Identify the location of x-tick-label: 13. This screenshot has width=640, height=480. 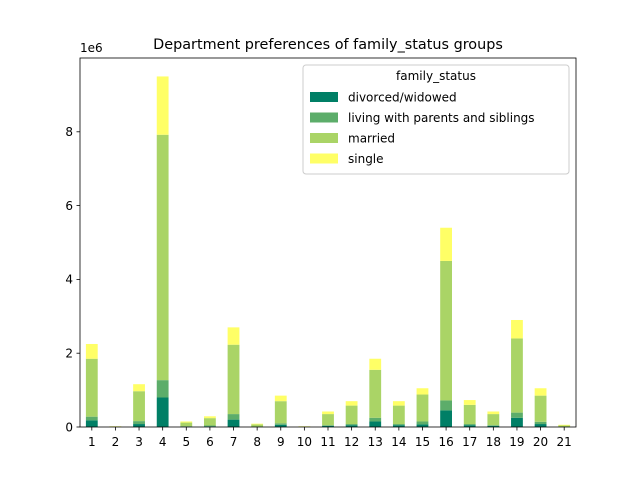
(375, 442).